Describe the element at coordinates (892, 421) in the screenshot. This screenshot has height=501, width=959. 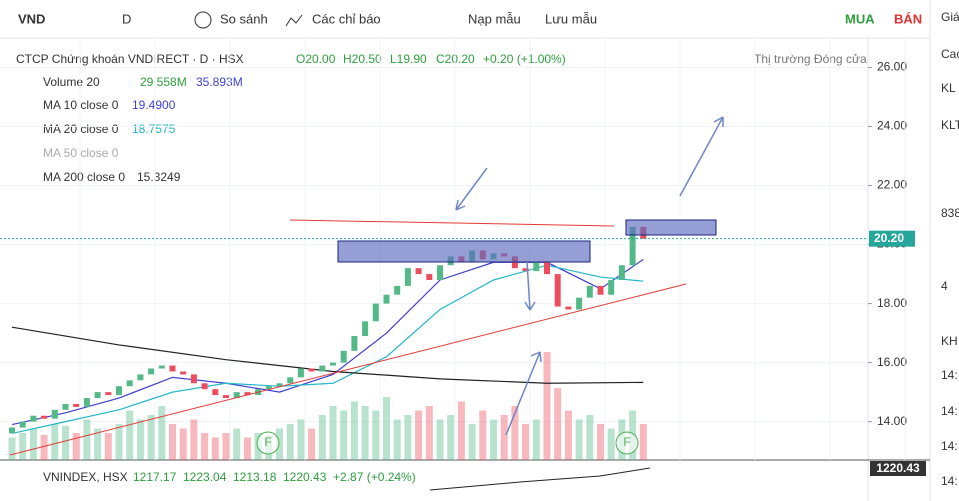
I see `y-tick-label: 14.00` at that location.